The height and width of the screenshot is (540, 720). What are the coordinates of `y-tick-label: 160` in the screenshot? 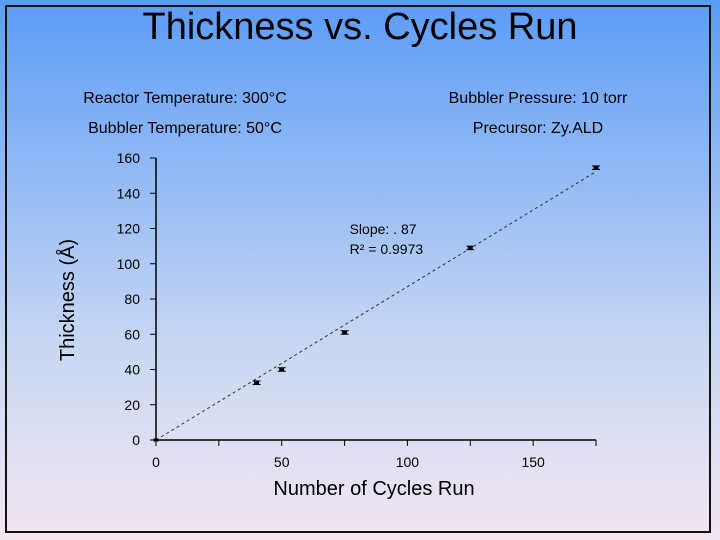 It's located at (129, 158).